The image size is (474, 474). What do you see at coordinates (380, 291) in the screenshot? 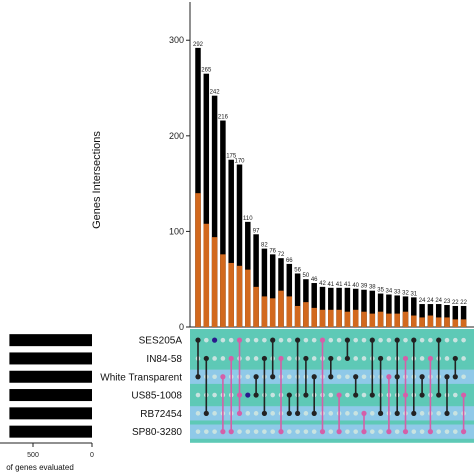
I see `bar-value-label: 35` at bounding box center [380, 291].